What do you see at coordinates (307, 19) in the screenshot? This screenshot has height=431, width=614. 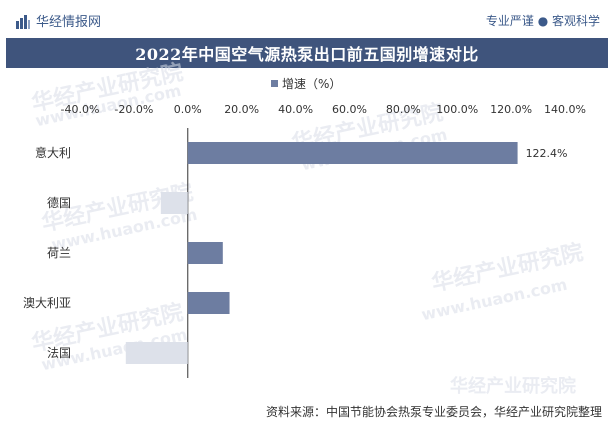 I see `header: 华经情报网 专业严谨 ● 客观科学` at bounding box center [307, 19].